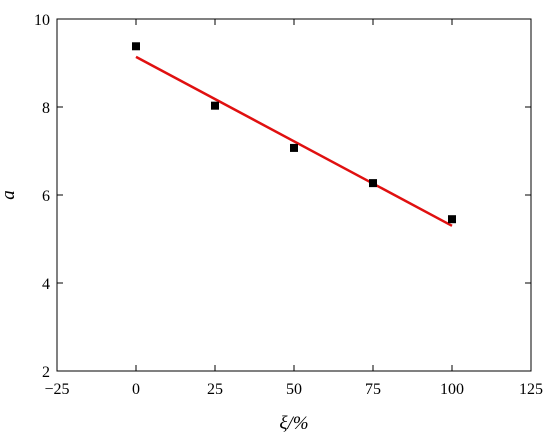 The width and height of the screenshot is (550, 439). I want to click on x-tick-label: 75, so click(373, 389).